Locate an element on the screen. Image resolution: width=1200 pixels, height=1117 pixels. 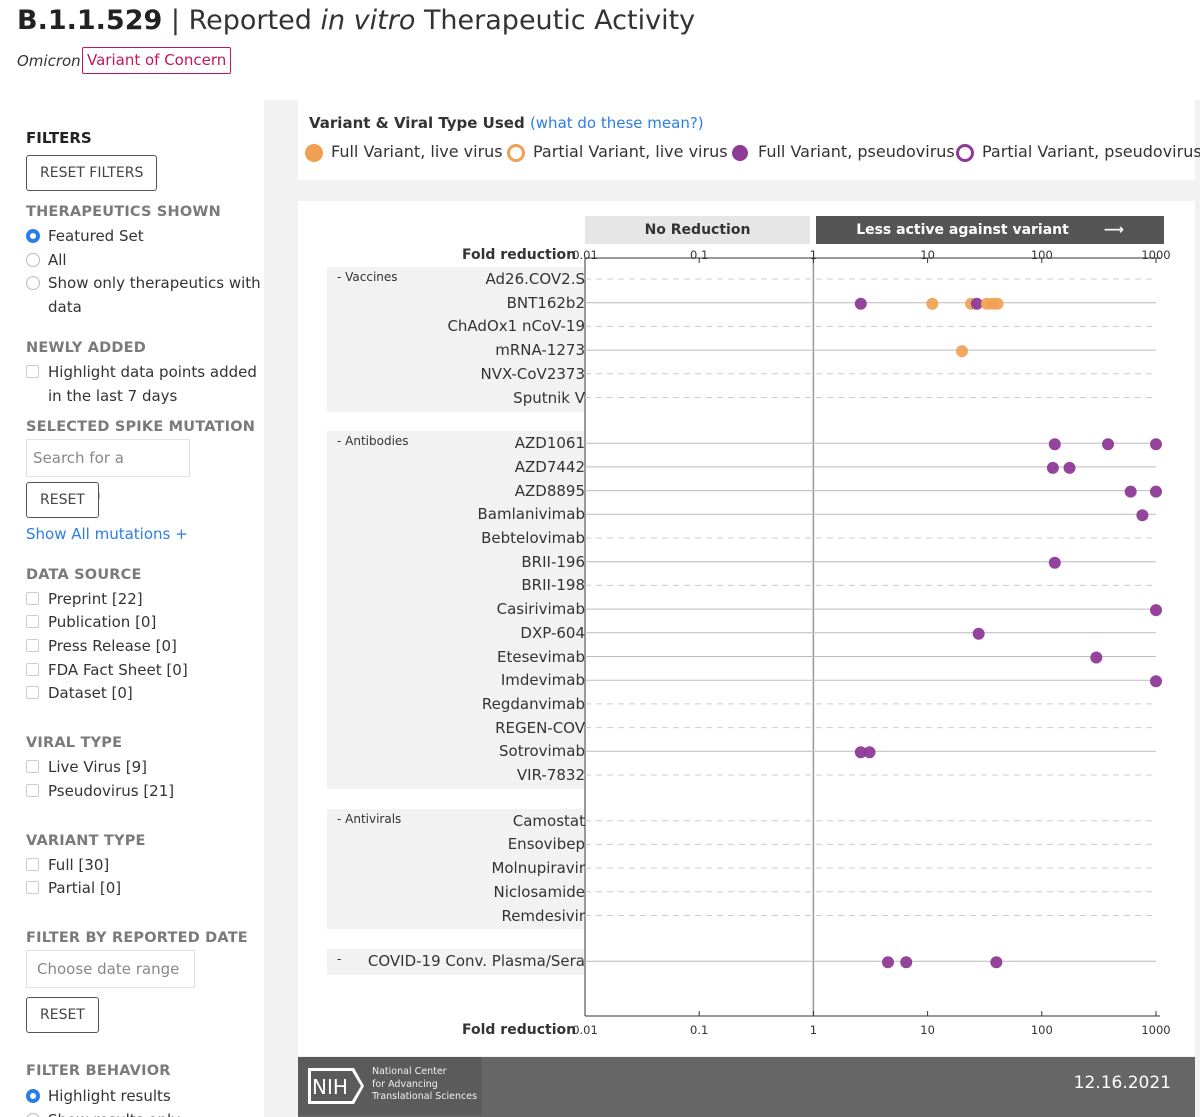
filter-behavior-label: FILTER BEHAVIOR is located at coordinates (98, 1071).